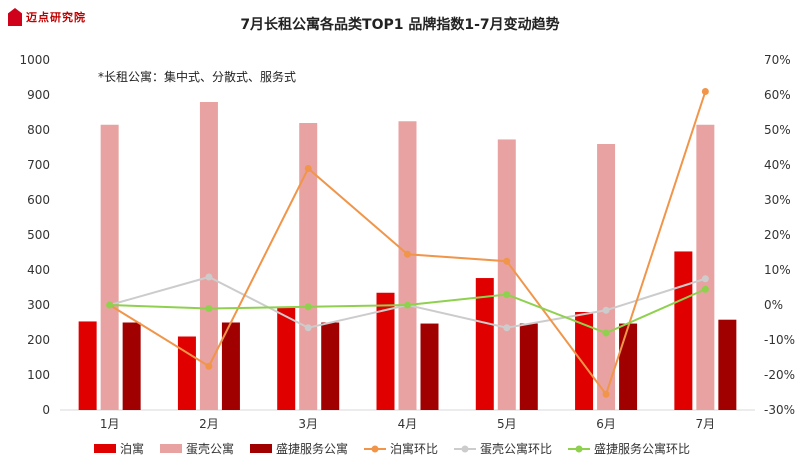 The width and height of the screenshot is (800, 467). What do you see at coordinates (777, 235) in the screenshot?
I see `y-right-tick-label: 20%` at bounding box center [777, 235].